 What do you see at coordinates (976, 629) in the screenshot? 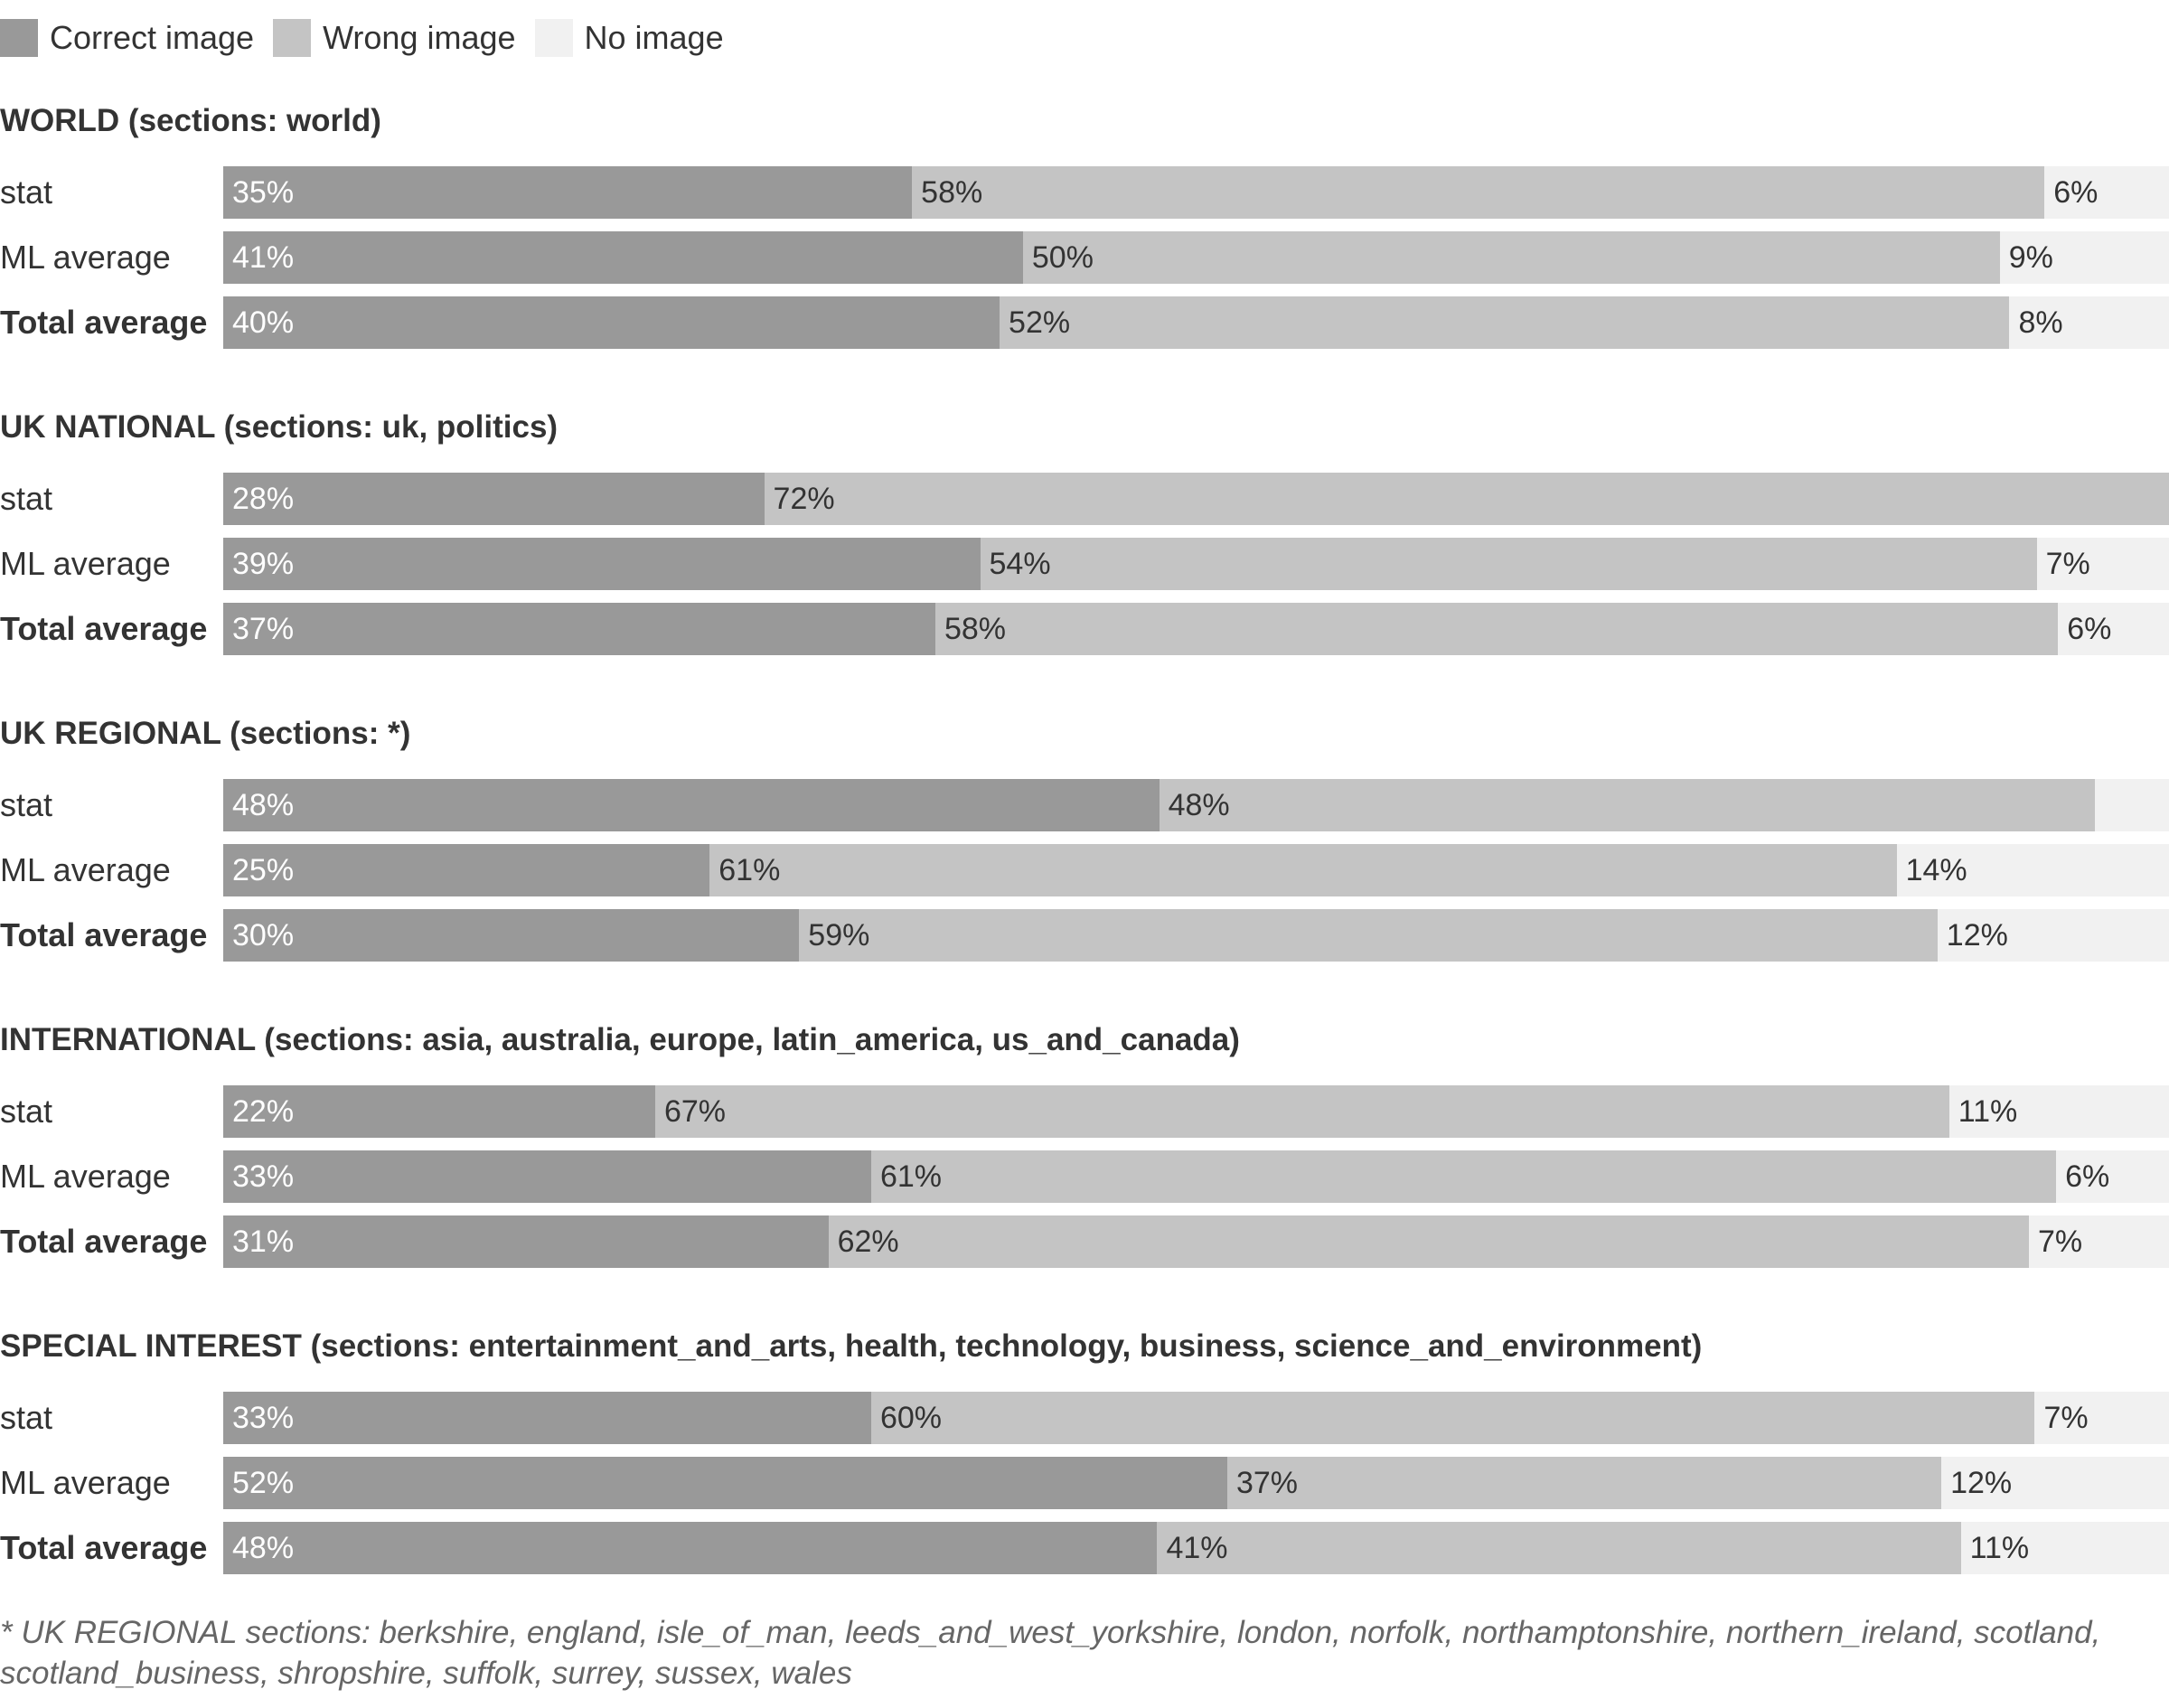
I see `data-label-wrong: 58%` at bounding box center [976, 629].